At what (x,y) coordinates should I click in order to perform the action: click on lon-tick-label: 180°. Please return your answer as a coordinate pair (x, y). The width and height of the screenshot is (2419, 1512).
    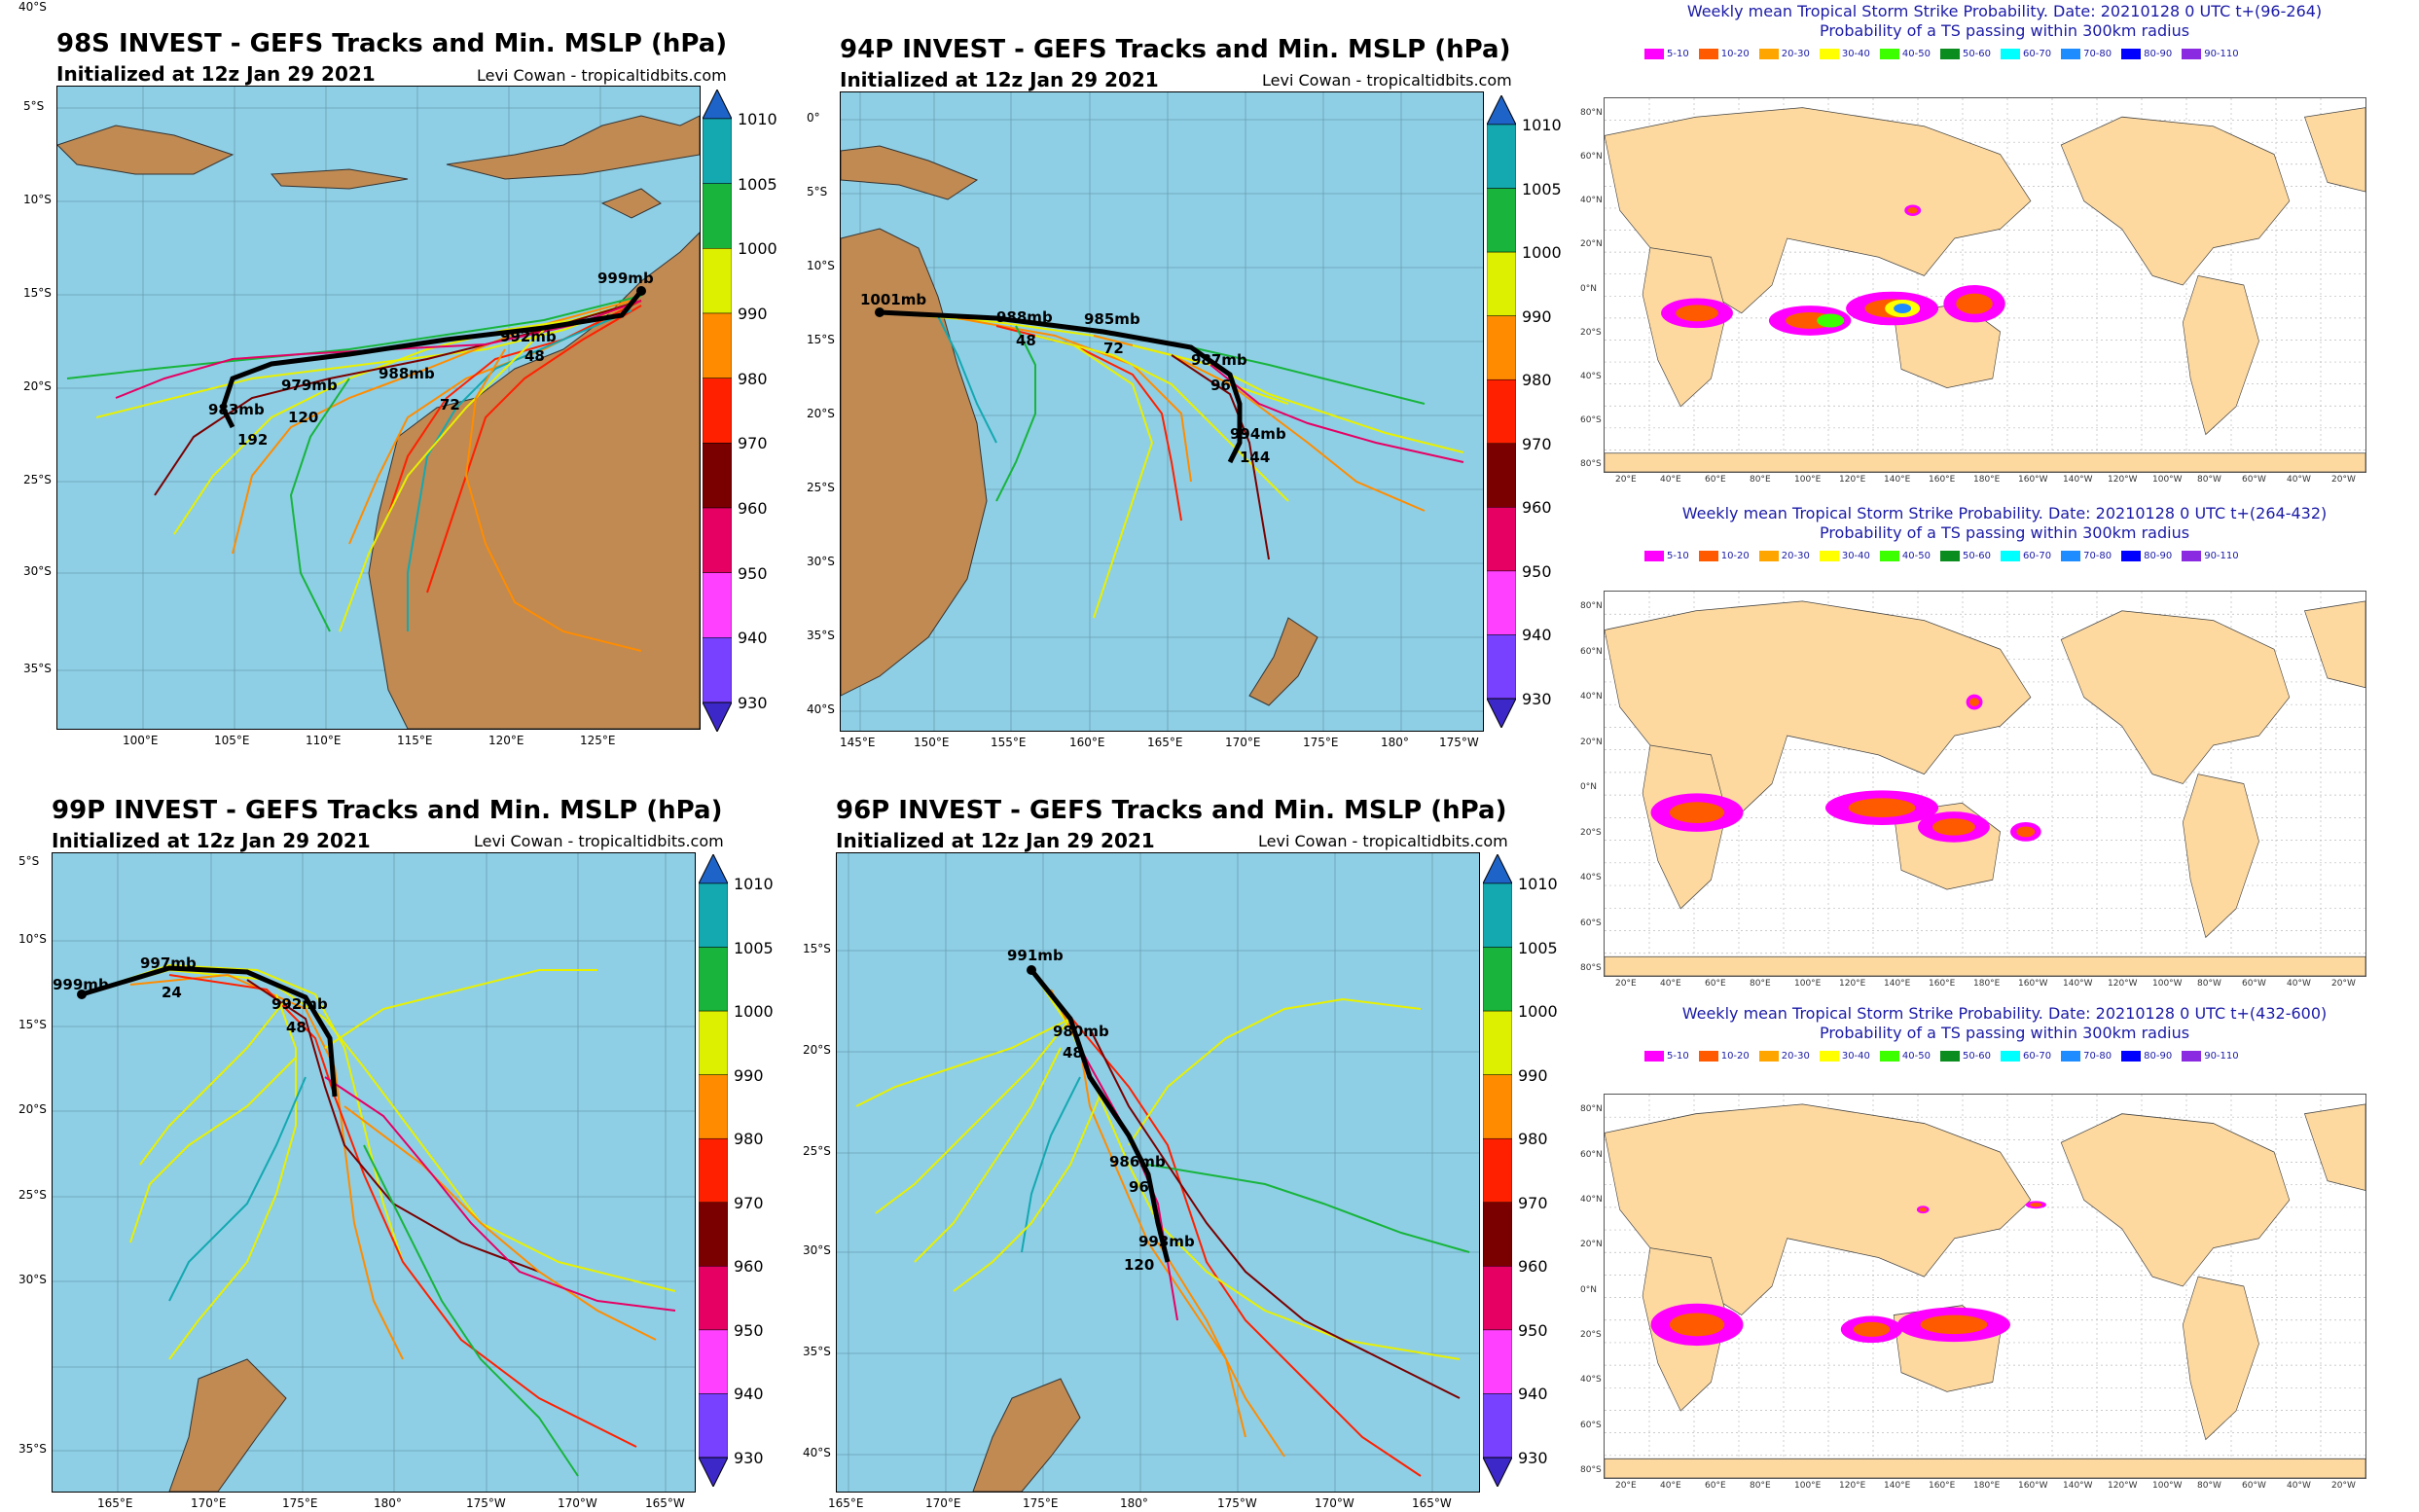
    Looking at the image, I should click on (1134, 1503).